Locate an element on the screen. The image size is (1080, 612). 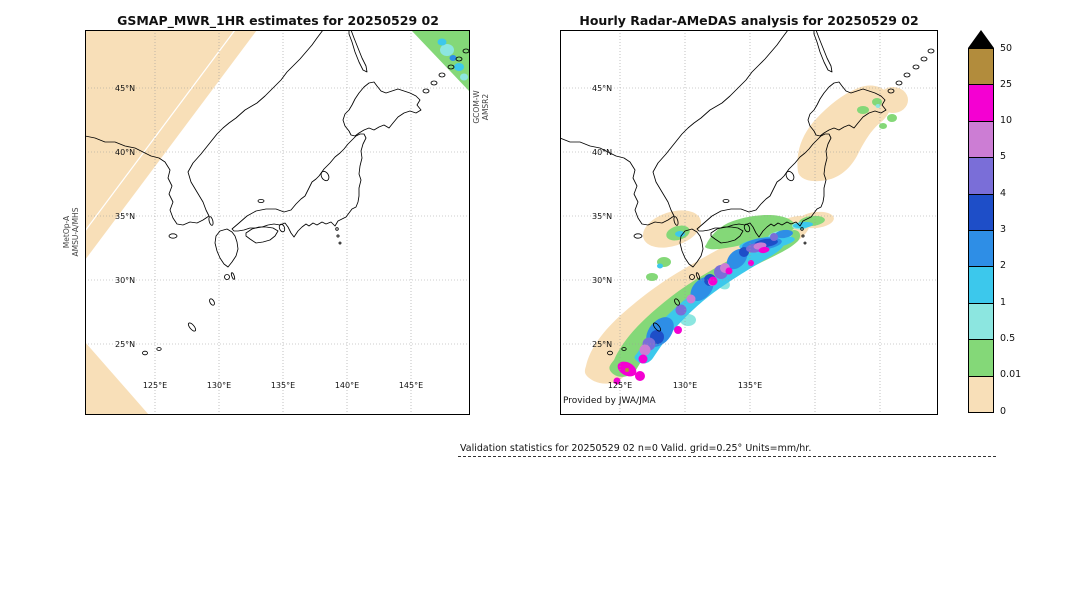
left-panel-title: GSMAP_MWR_1HR estimates for 20250529 02 is located at coordinates (278, 20).